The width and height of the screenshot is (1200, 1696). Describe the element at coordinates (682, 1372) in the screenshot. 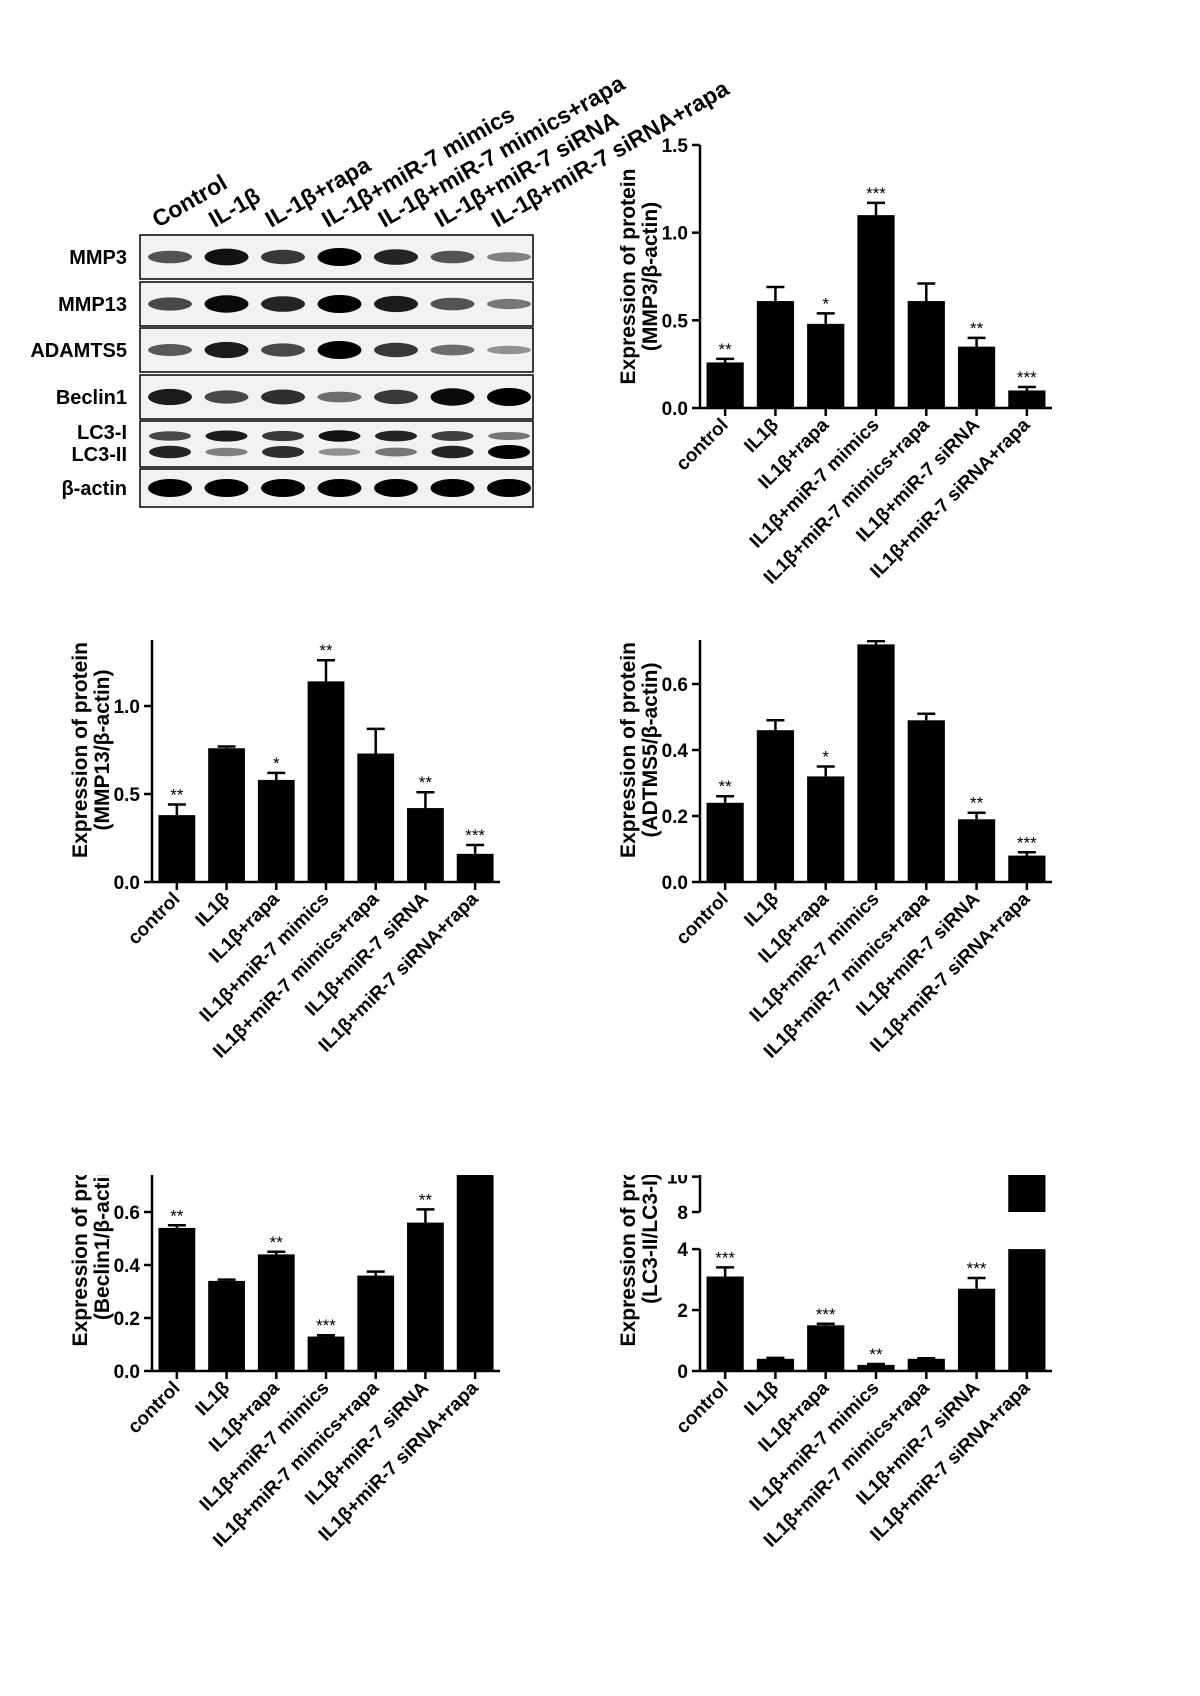

I see `y-tick-label: 0` at that location.